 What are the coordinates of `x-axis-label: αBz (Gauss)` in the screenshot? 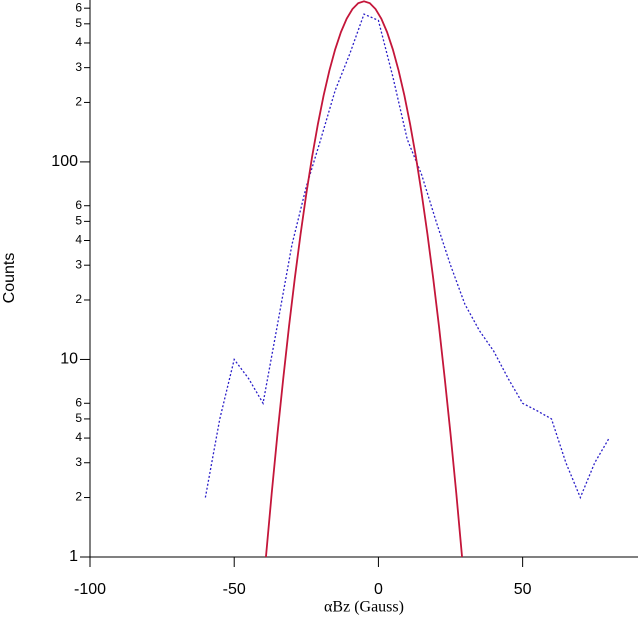 It's located at (364, 607).